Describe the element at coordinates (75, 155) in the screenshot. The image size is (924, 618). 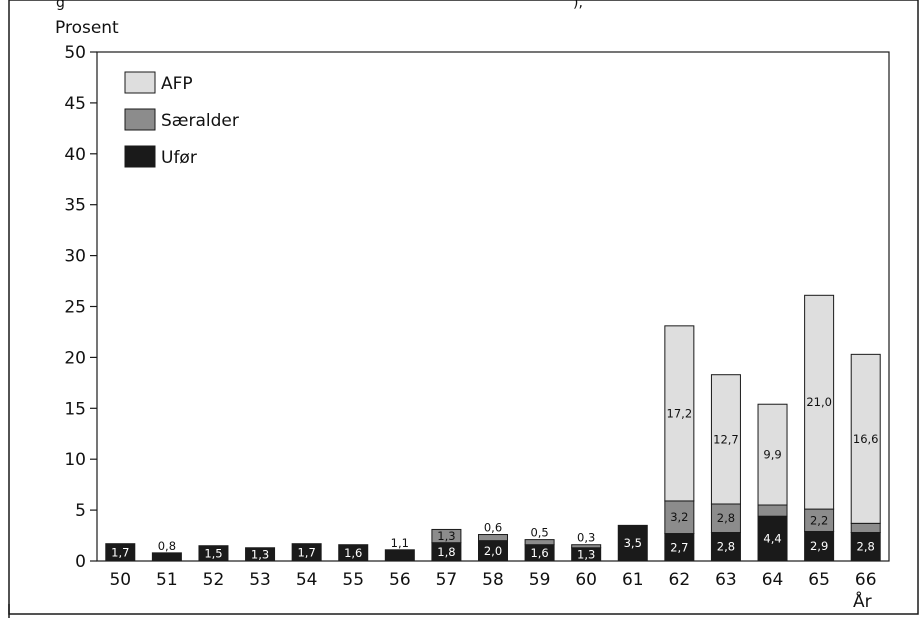
I see `y-tick-label: 40` at that location.